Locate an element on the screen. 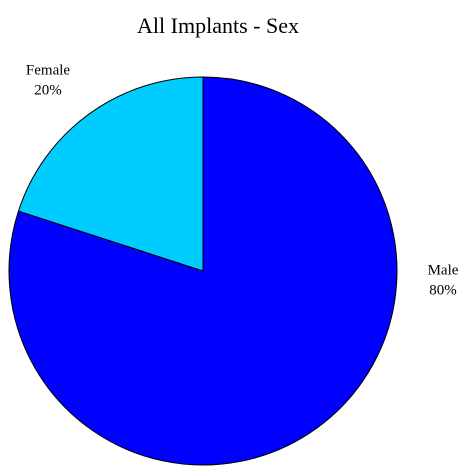 The width and height of the screenshot is (470, 466). chart-title: All Implants - Sex is located at coordinates (218, 25).